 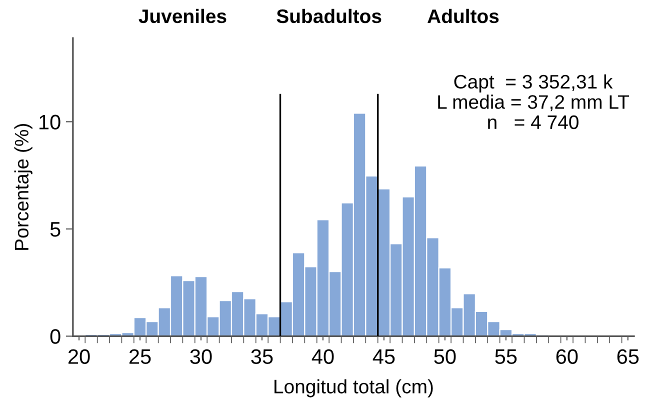 What do you see at coordinates (50, 122) in the screenshot?
I see `y-tick-label: 10` at bounding box center [50, 122].